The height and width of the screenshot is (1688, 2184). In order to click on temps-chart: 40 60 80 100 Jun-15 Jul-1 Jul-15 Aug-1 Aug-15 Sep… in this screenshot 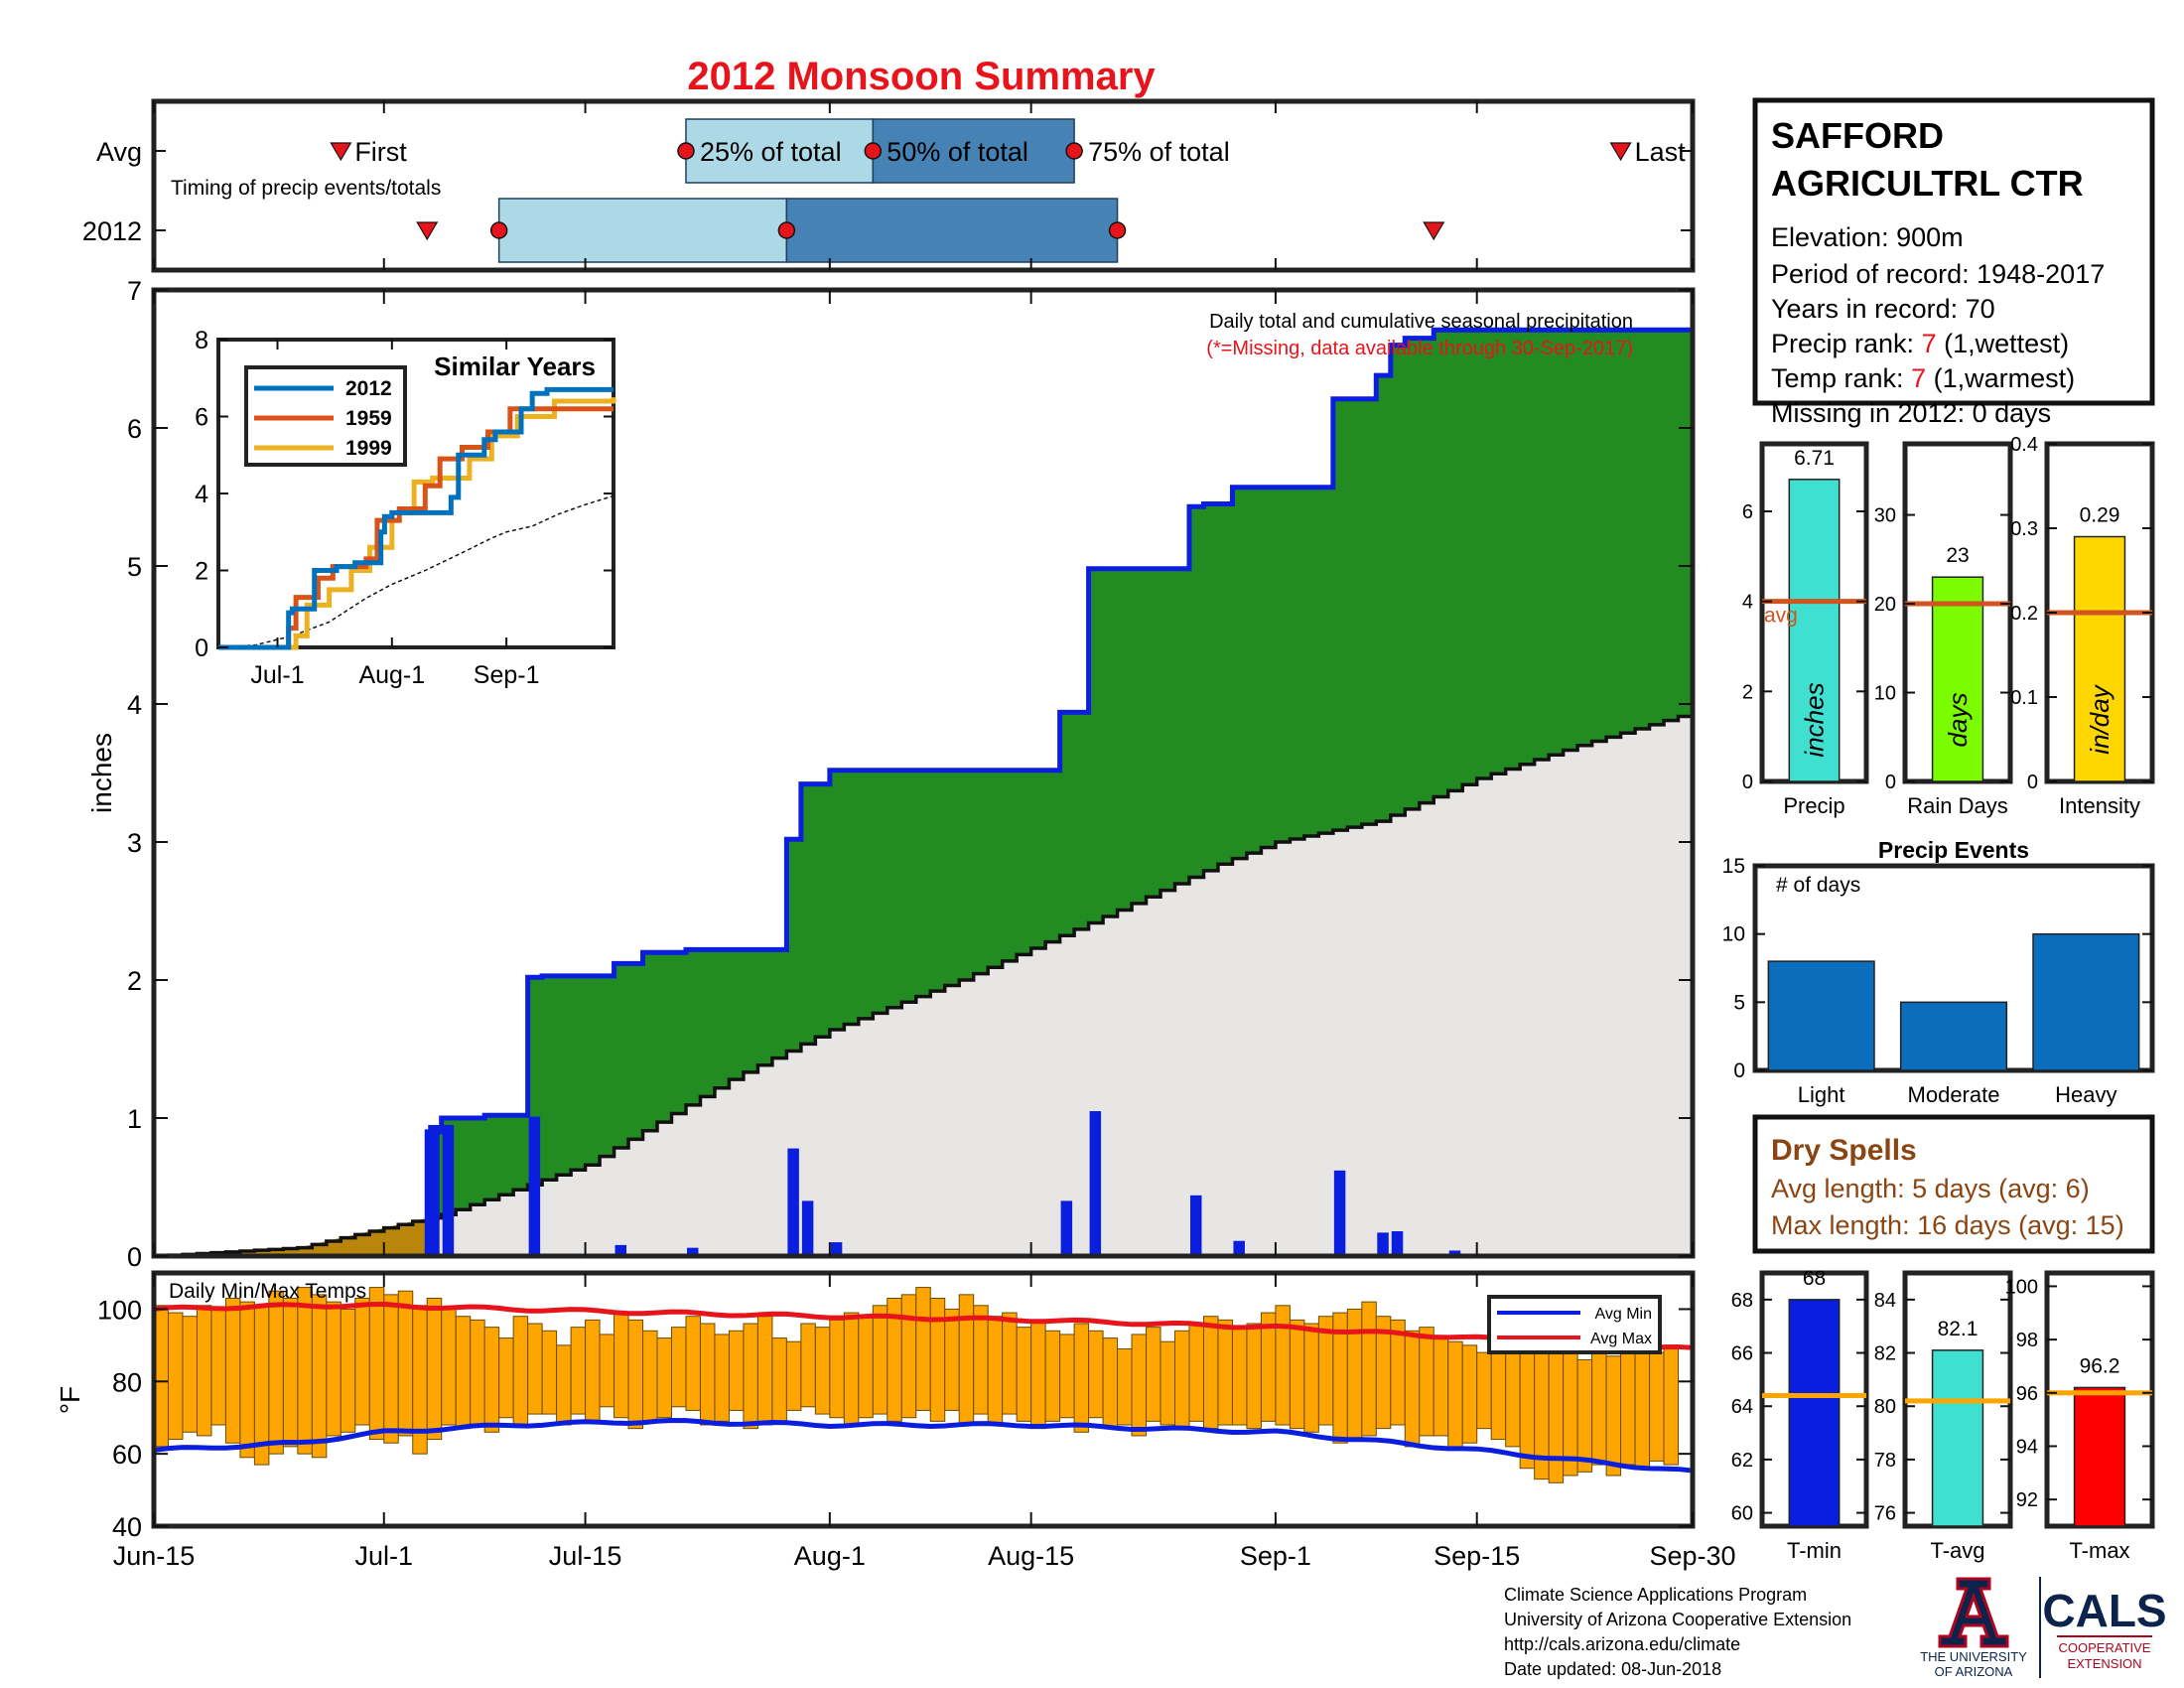, I will do `click(895, 1420)`.